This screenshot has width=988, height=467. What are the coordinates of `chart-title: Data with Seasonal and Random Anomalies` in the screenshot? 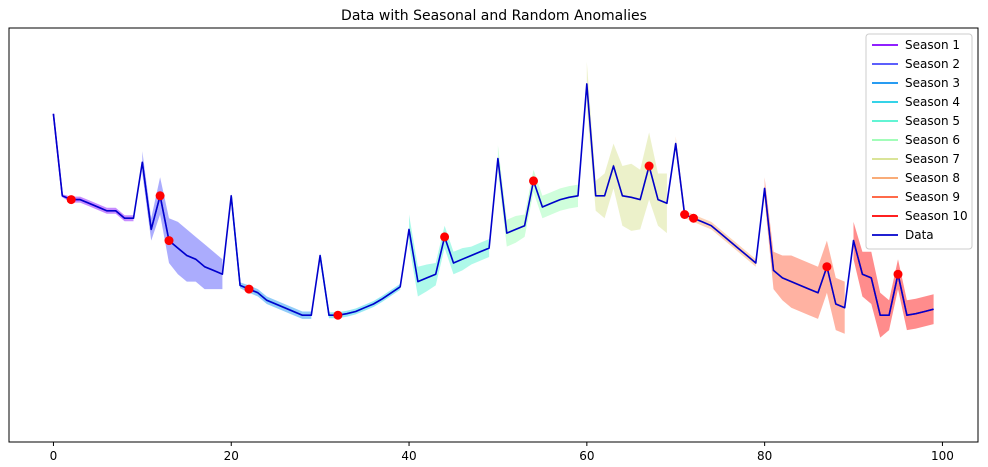 It's located at (494, 16).